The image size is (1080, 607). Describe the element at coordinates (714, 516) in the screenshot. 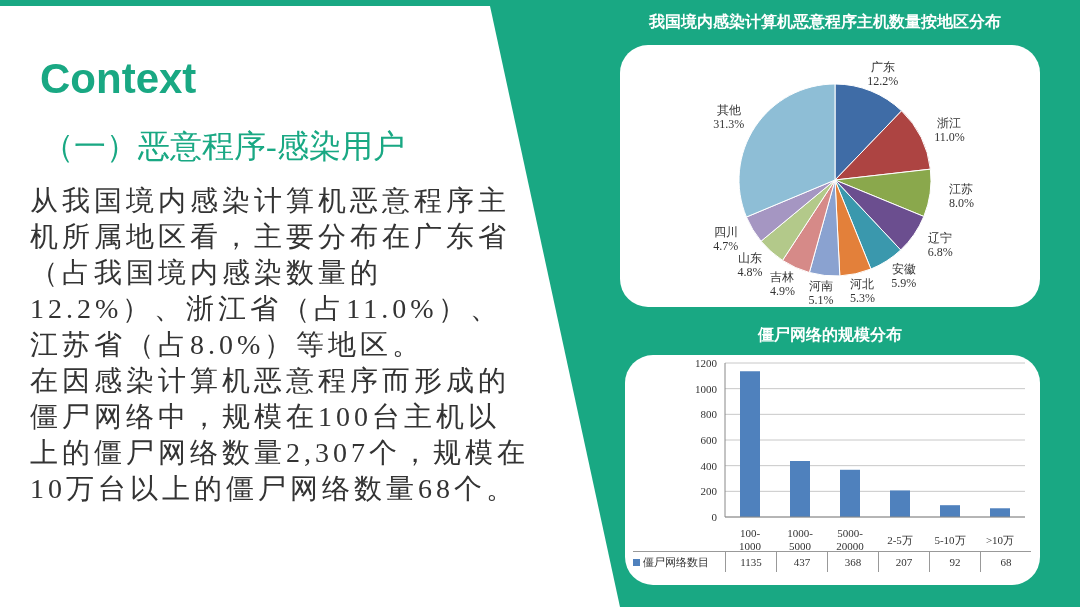

I see `y-tick-label: 0` at that location.